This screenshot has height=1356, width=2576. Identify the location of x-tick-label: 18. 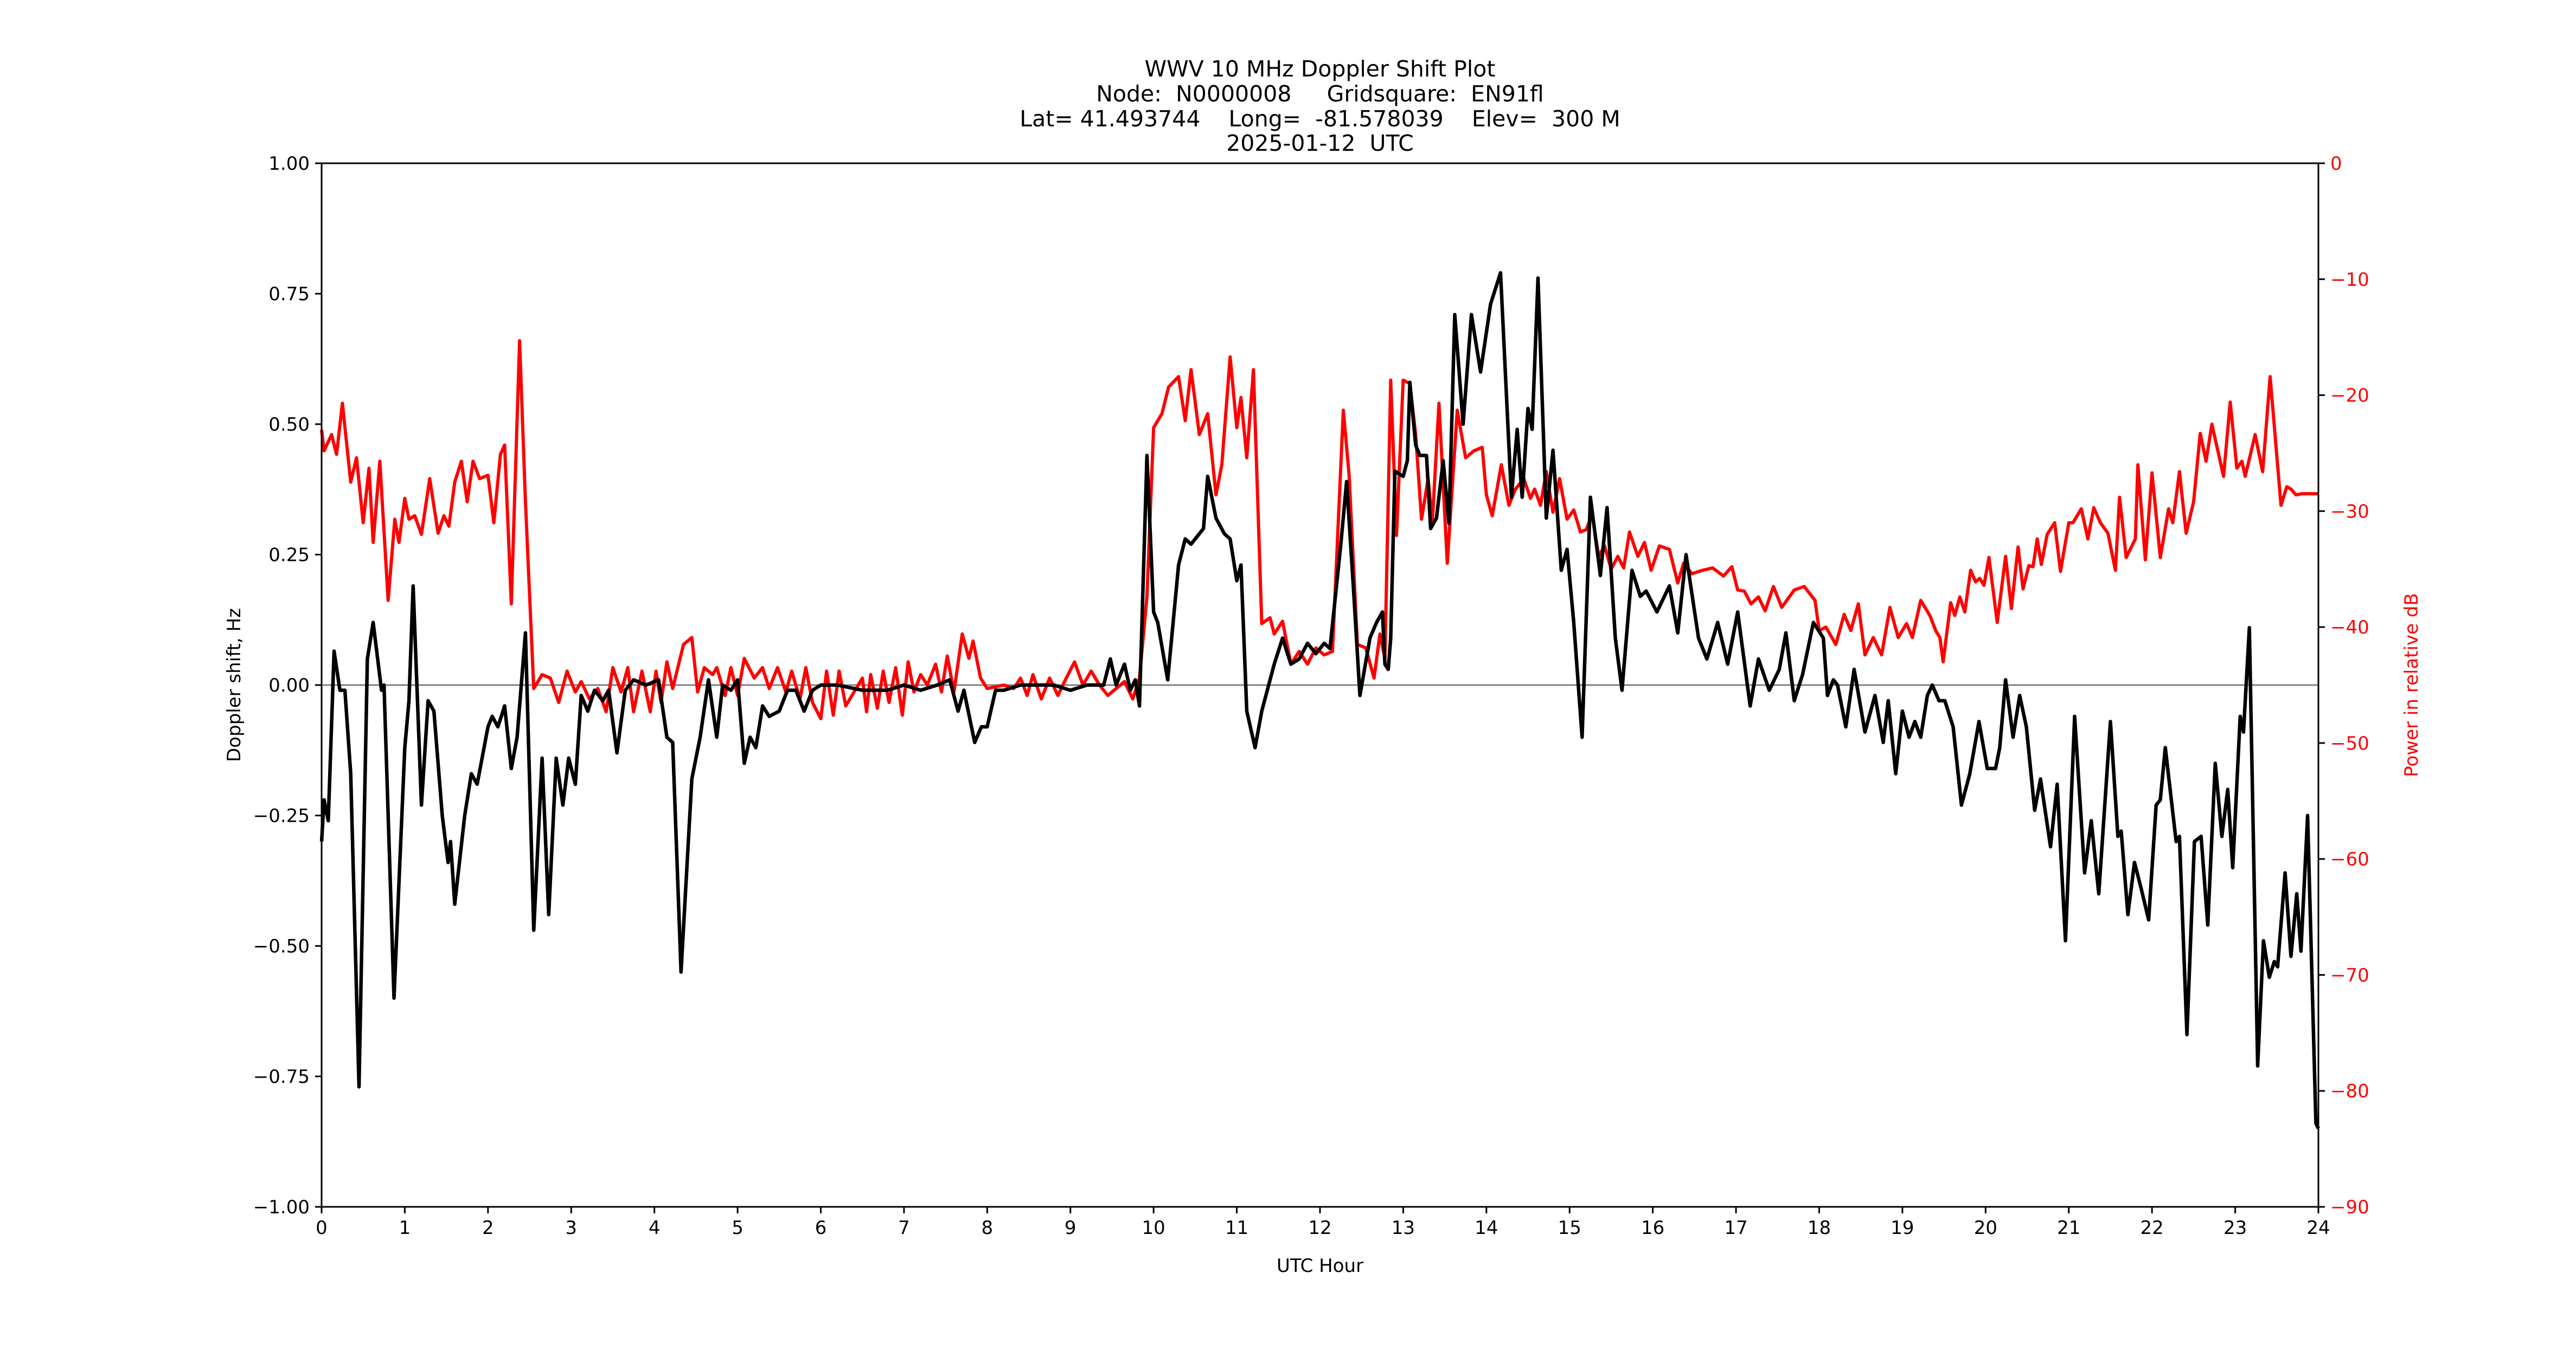
(1819, 1228).